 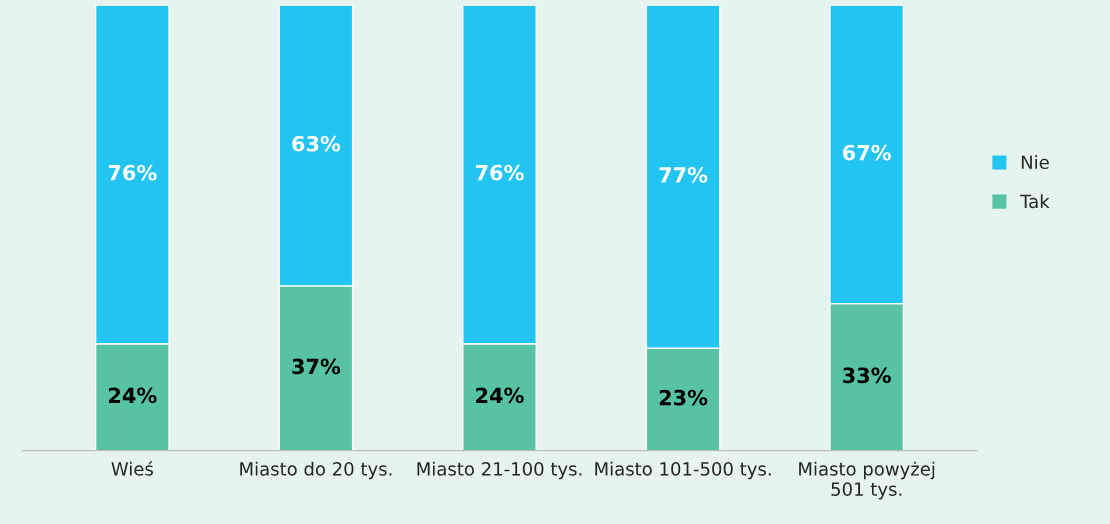 What do you see at coordinates (316, 470) in the screenshot?
I see `x-tick-label: Miasto do 20 tys.` at bounding box center [316, 470].